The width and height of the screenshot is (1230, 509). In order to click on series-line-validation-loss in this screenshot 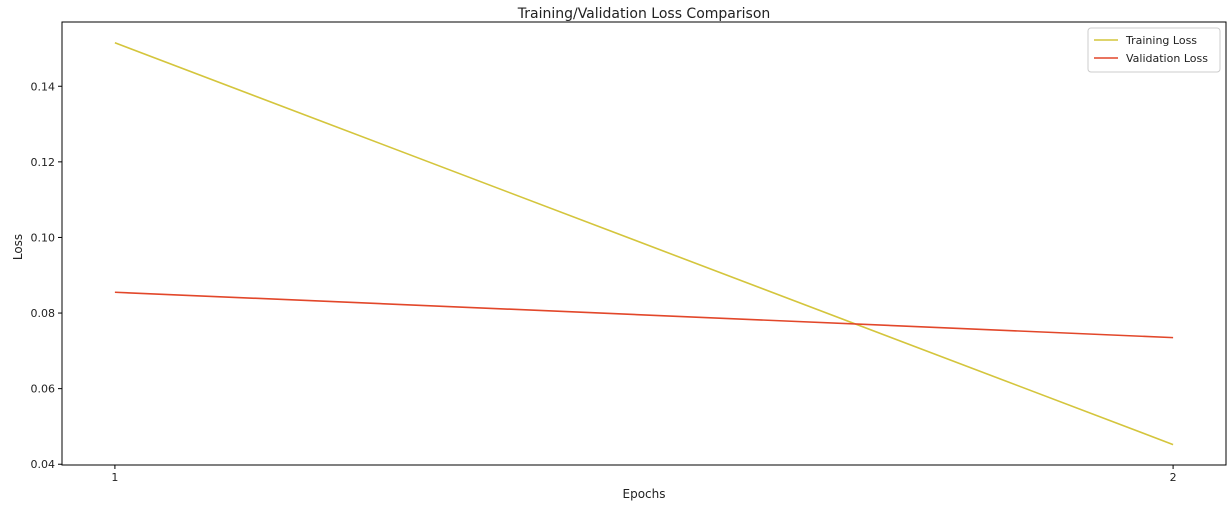, I will do `click(644, 315)`.